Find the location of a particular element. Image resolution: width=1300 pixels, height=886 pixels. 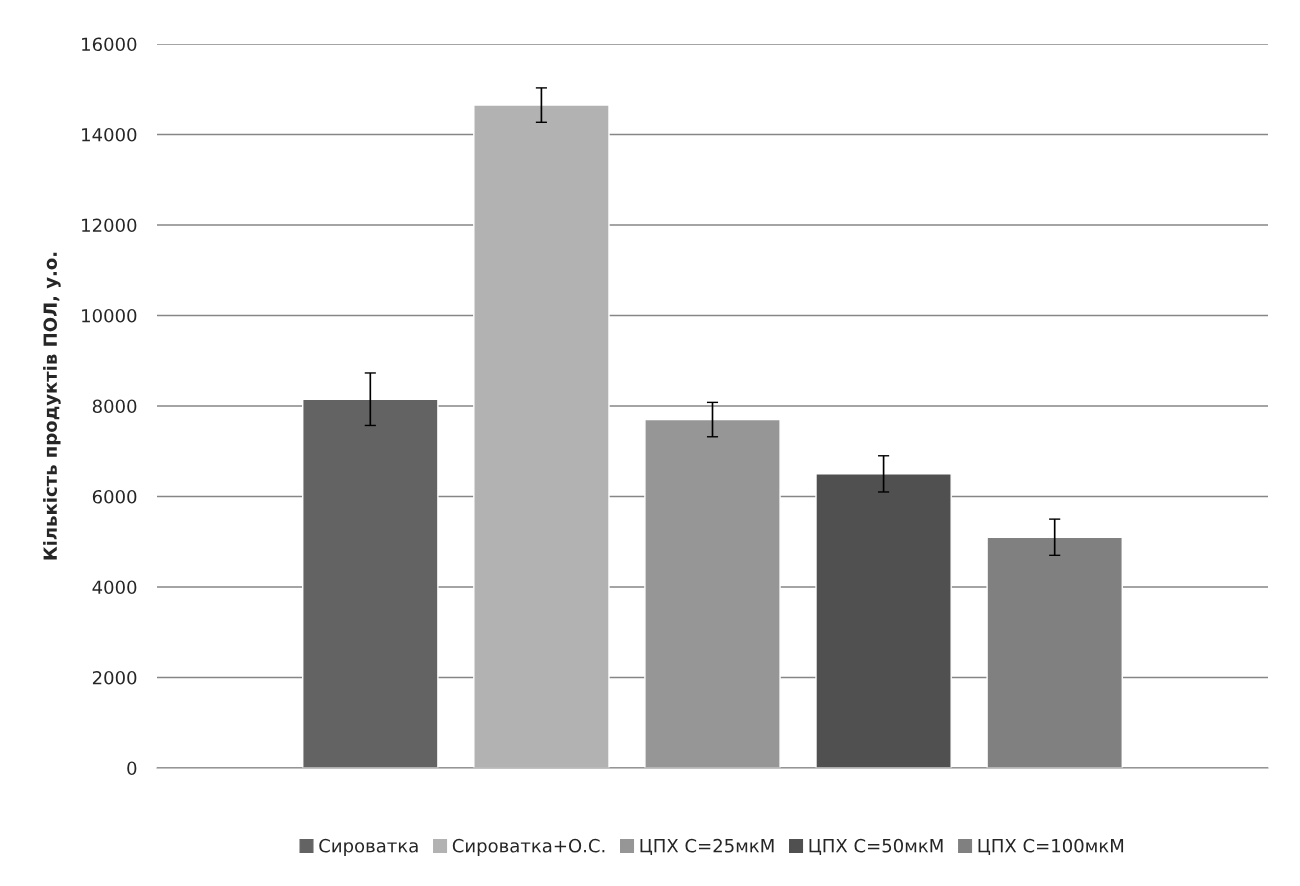

y-tick-label: 10000 is located at coordinates (109, 315).